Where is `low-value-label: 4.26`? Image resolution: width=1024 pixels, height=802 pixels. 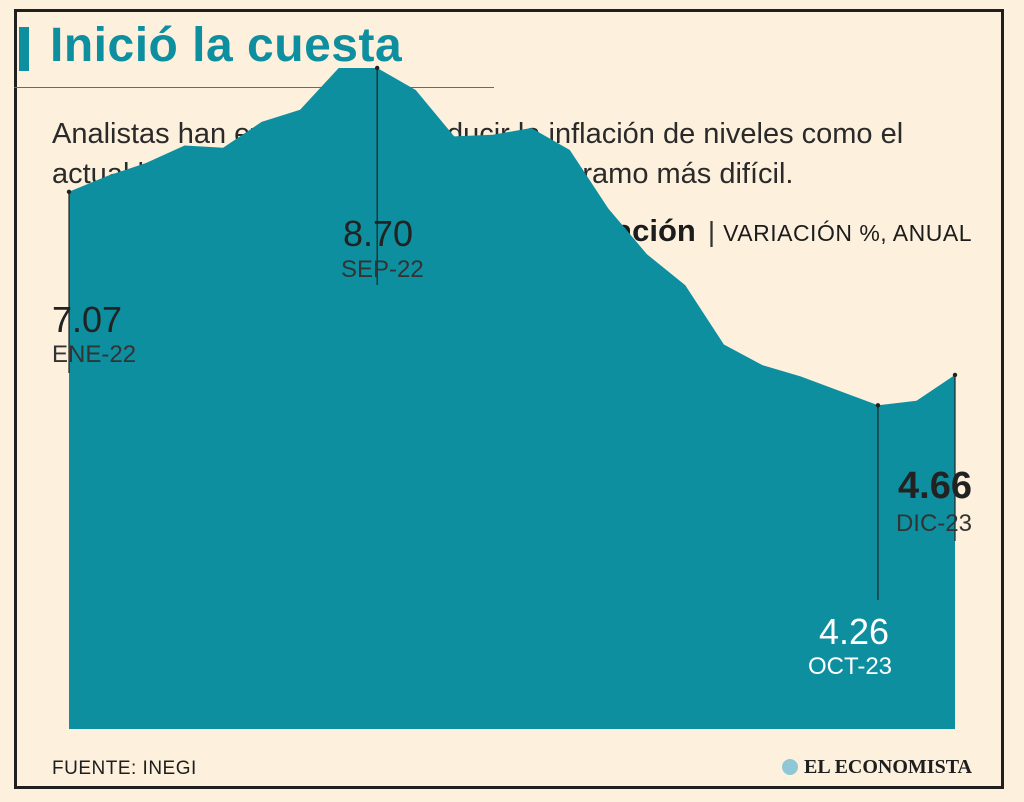 low-value-label: 4.26 is located at coordinates (854, 631).